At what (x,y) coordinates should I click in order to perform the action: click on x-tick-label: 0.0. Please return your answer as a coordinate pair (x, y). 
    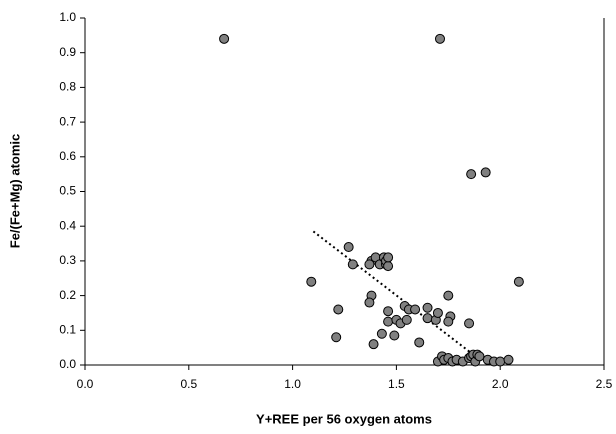
    Looking at the image, I should click on (85, 384).